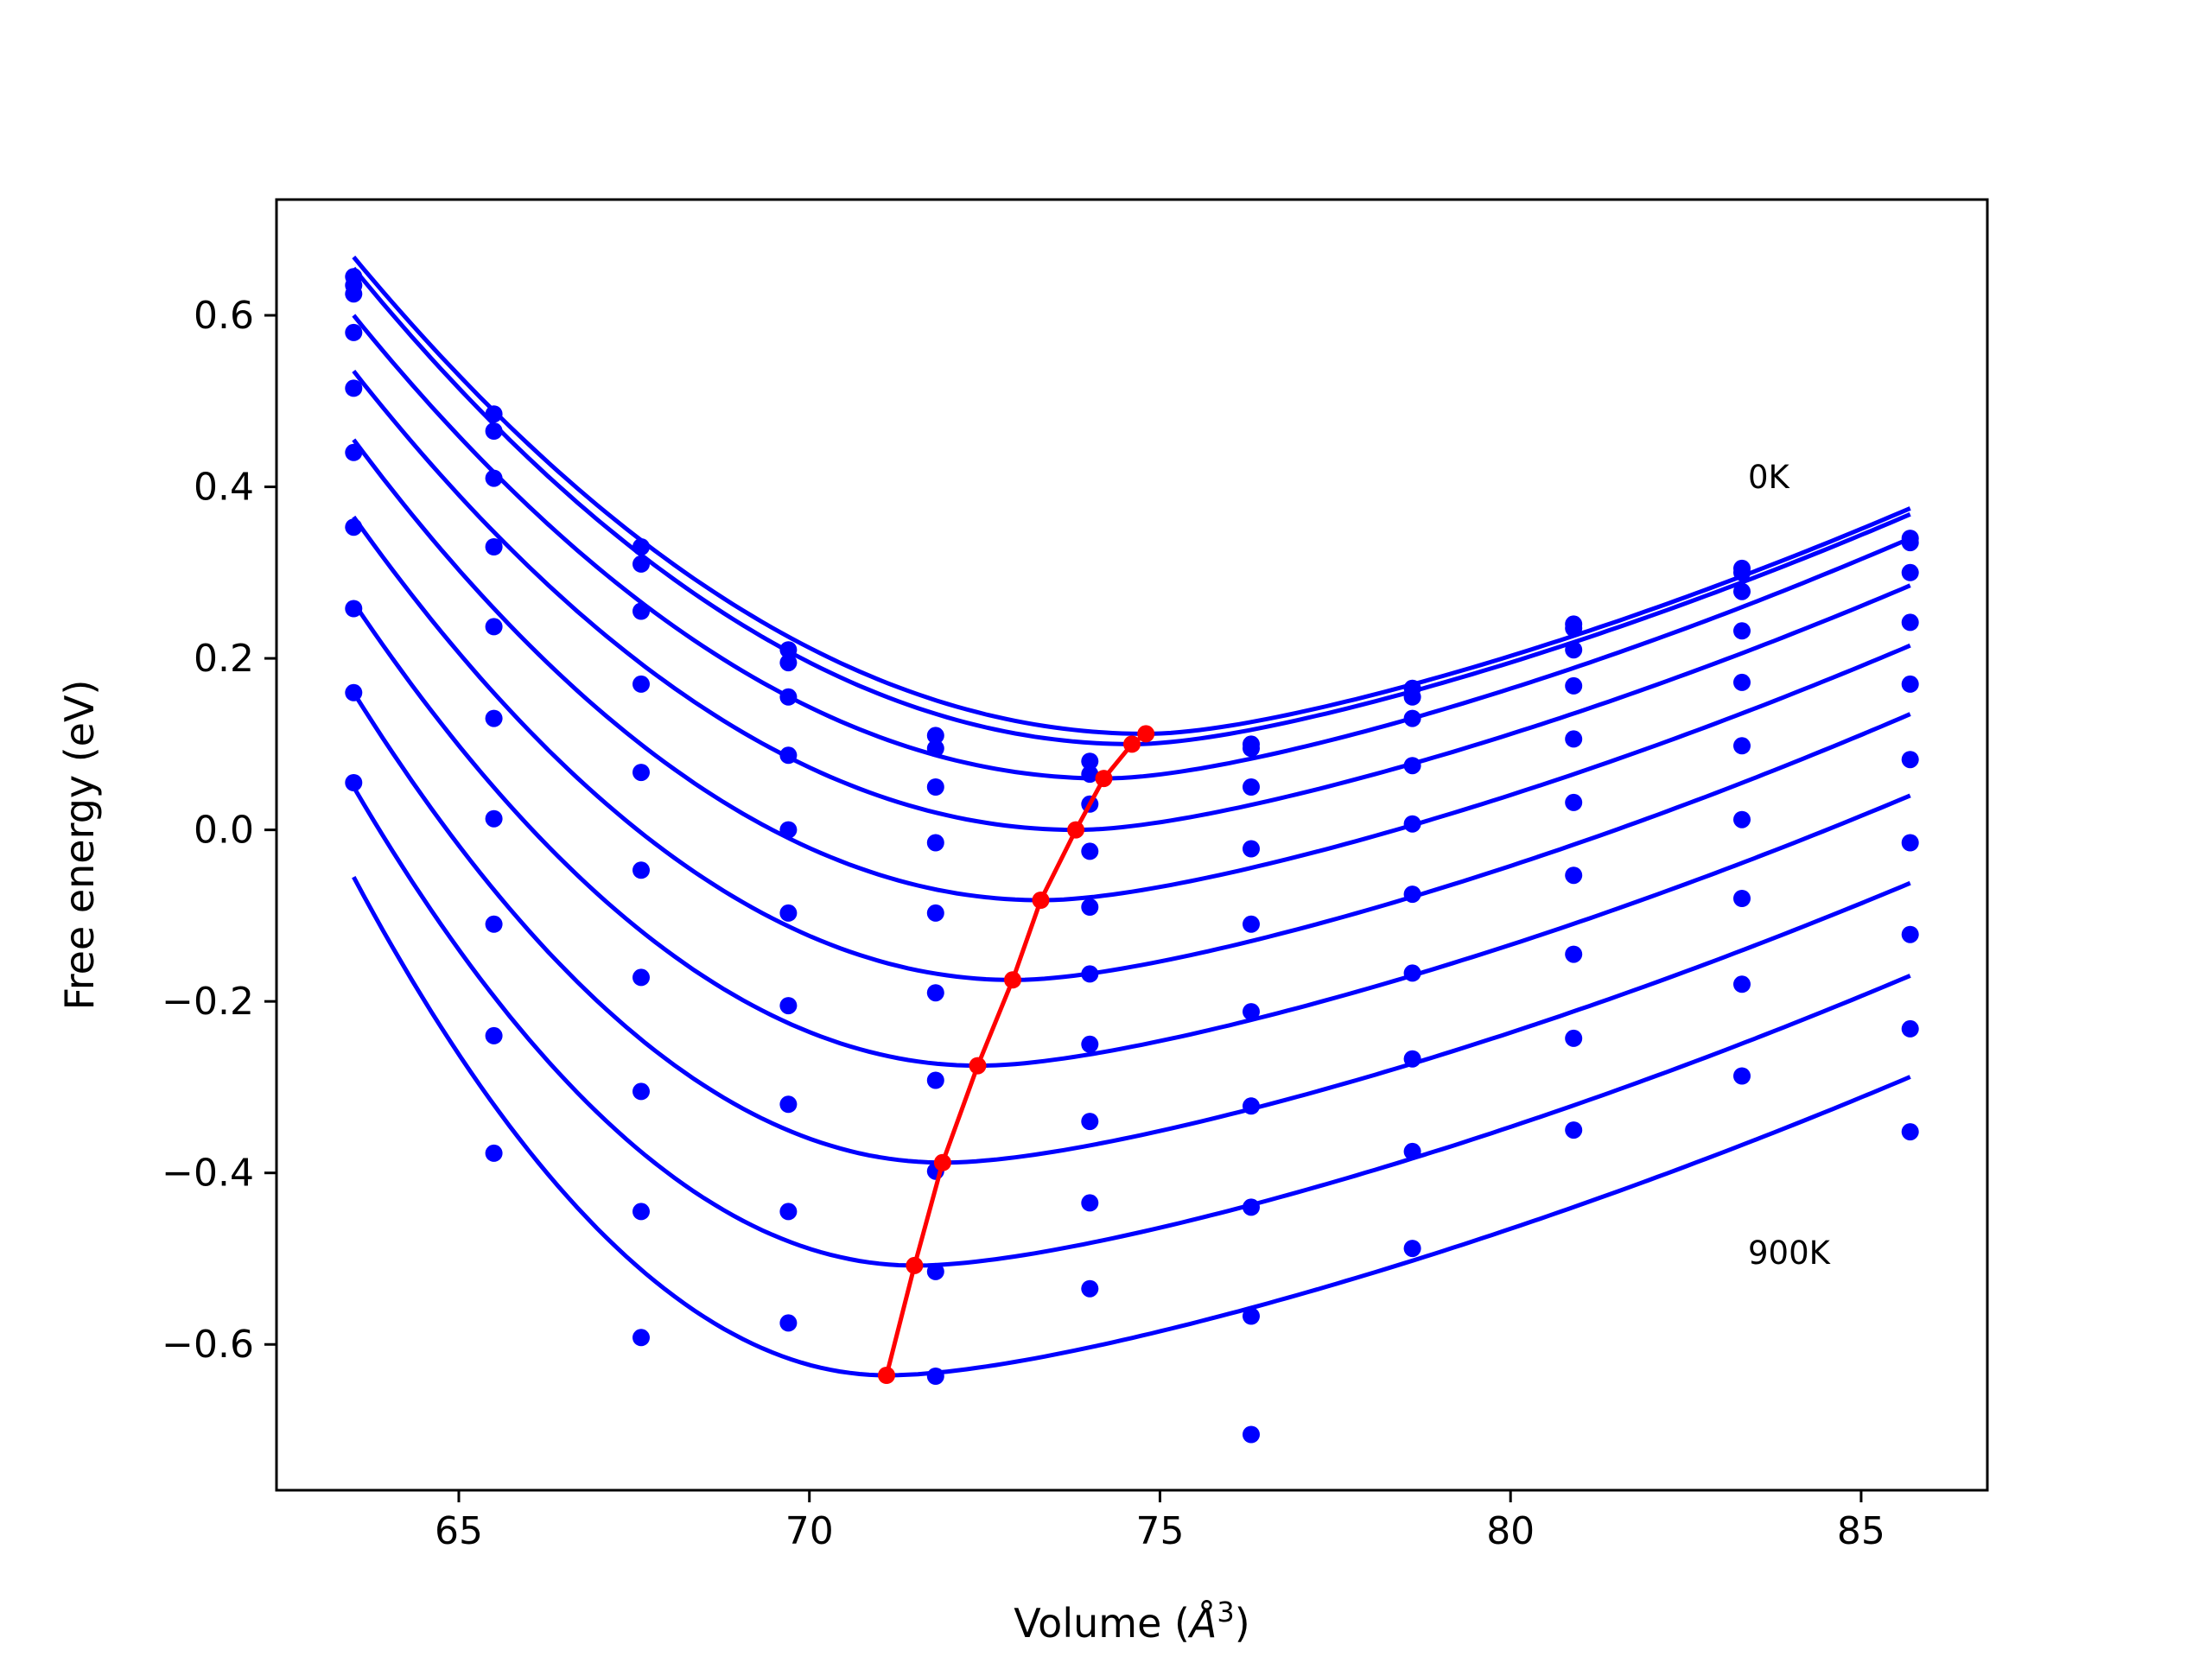 Image resolution: width=2212 pixels, height=1663 pixels. What do you see at coordinates (1242, 1624) in the screenshot?
I see `x-axis-label-close: )` at bounding box center [1242, 1624].